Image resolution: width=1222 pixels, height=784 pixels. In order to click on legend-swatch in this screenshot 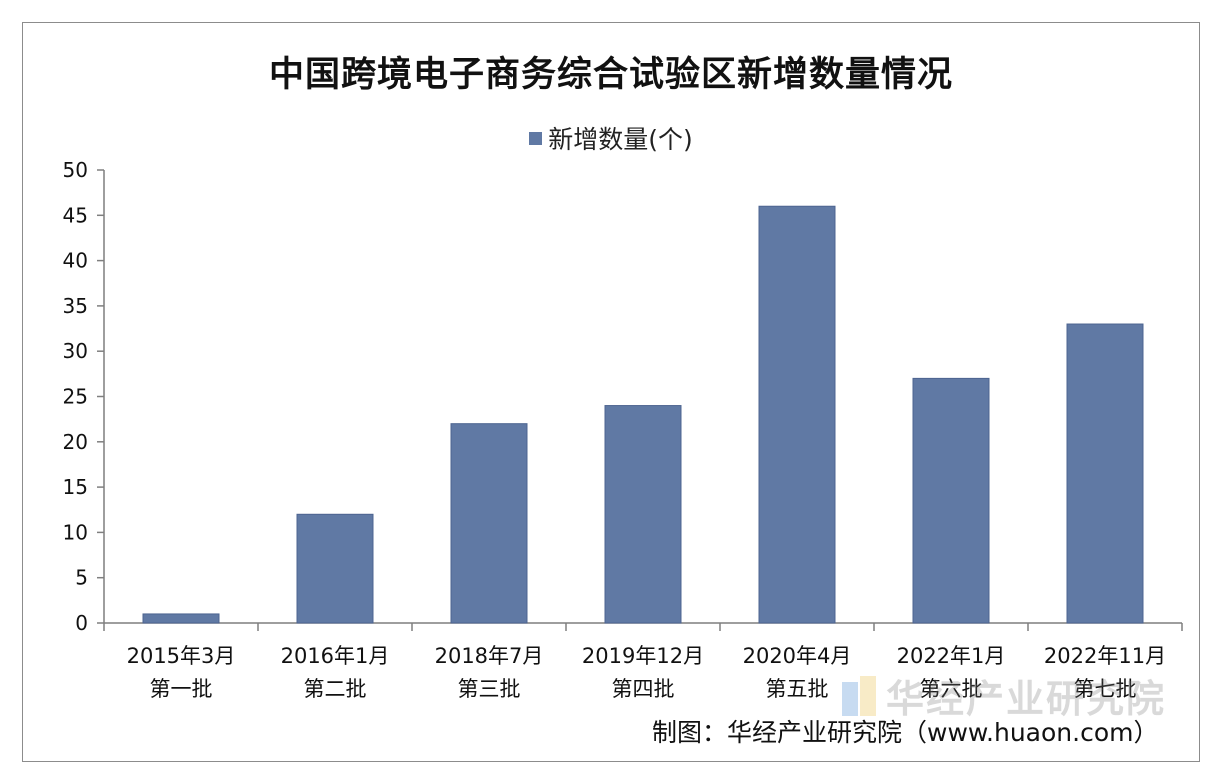, I will do `click(536, 138)`.